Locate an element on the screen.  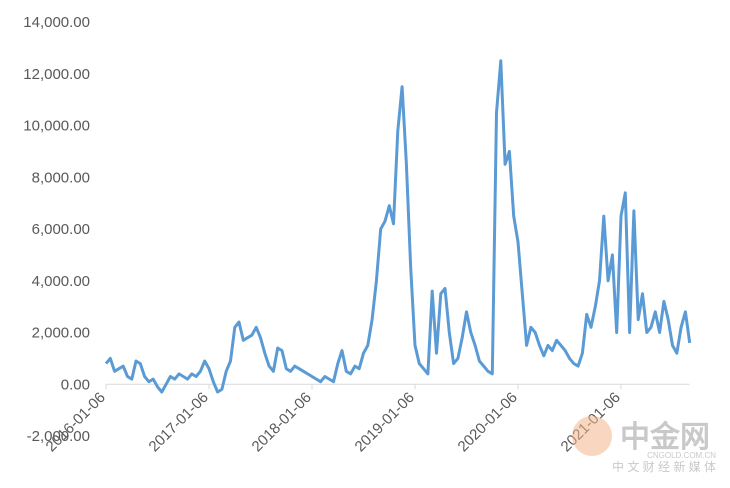
y-tick-label: 14,000.00 is located at coordinates (56, 22).